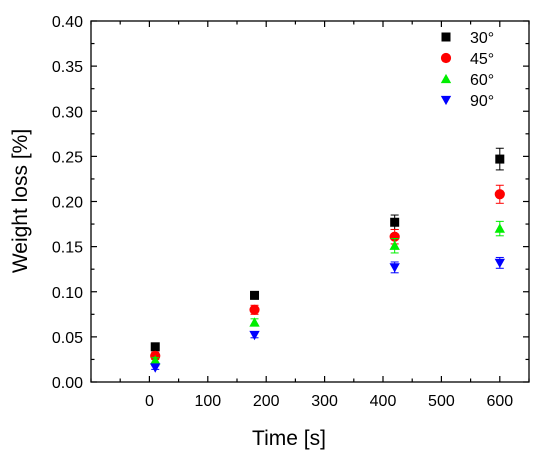 The width and height of the screenshot is (550, 464). I want to click on x-tick-label: 100, so click(207, 401).